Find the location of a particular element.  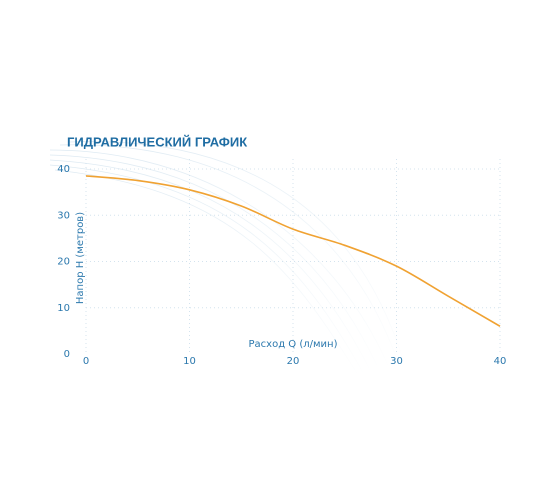

x-axis-label: Расход Q (л/мин) is located at coordinates (293, 344).